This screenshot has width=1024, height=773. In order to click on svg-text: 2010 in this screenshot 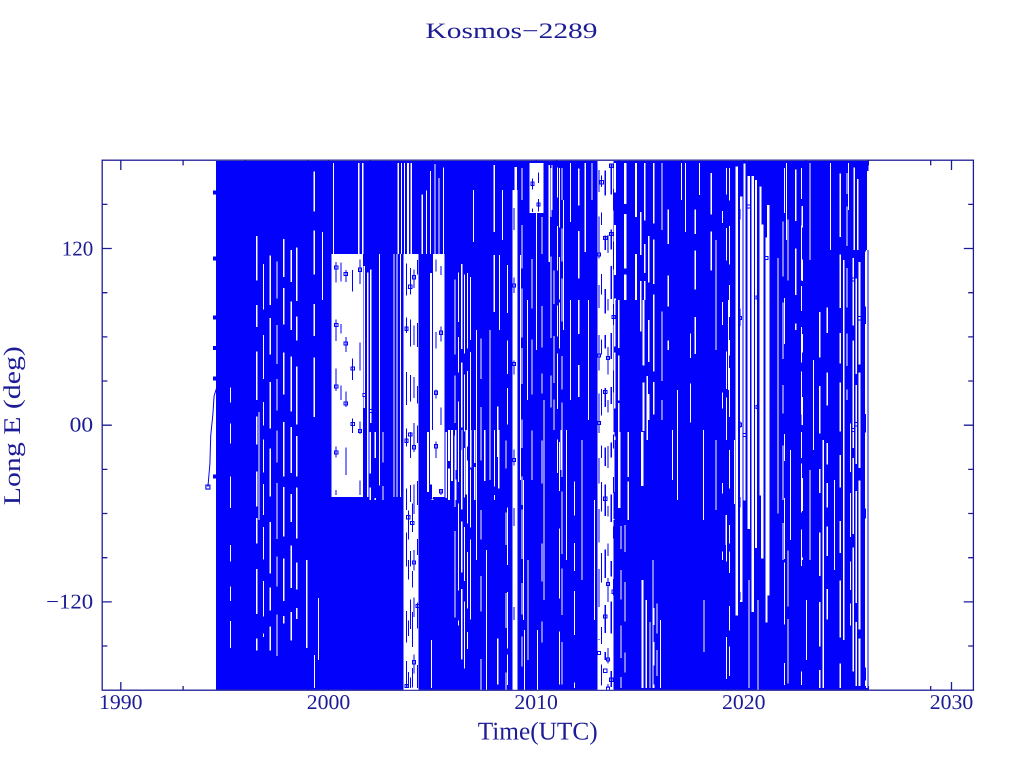, I will do `click(536, 702)`.